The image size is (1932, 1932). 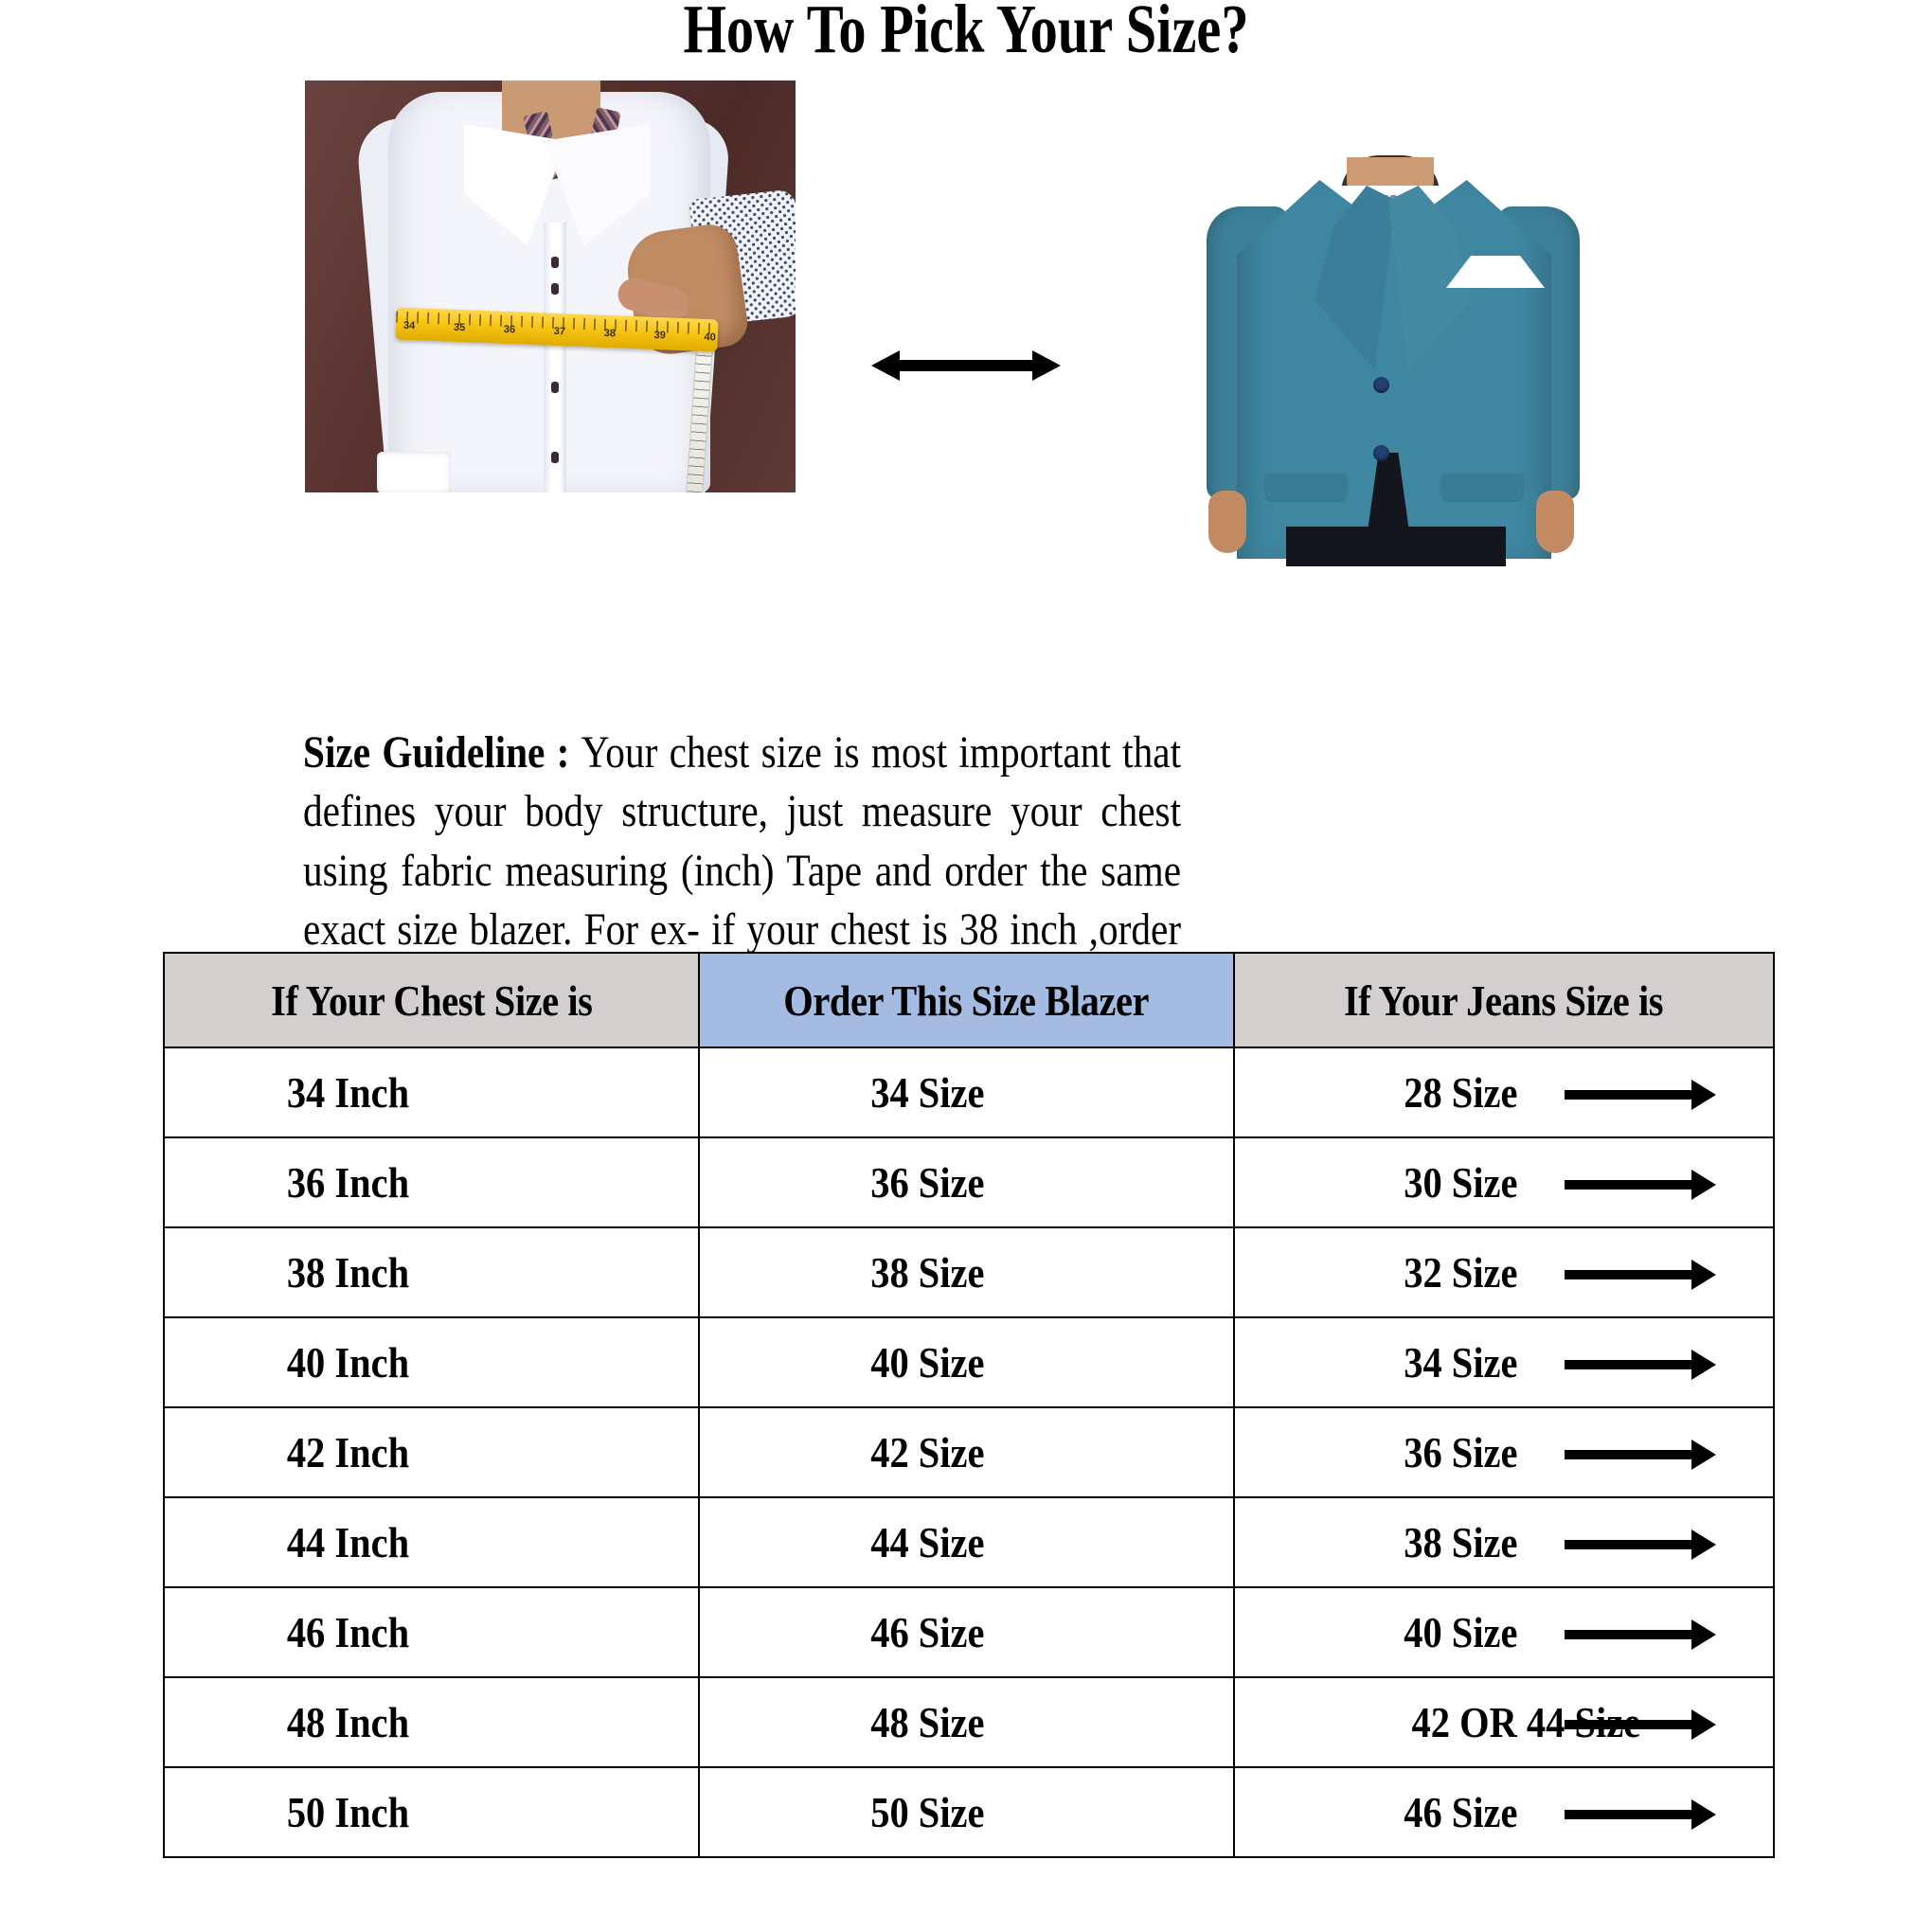 I want to click on cell-jeans-label: 30 Size, so click(x=1461, y=1182).